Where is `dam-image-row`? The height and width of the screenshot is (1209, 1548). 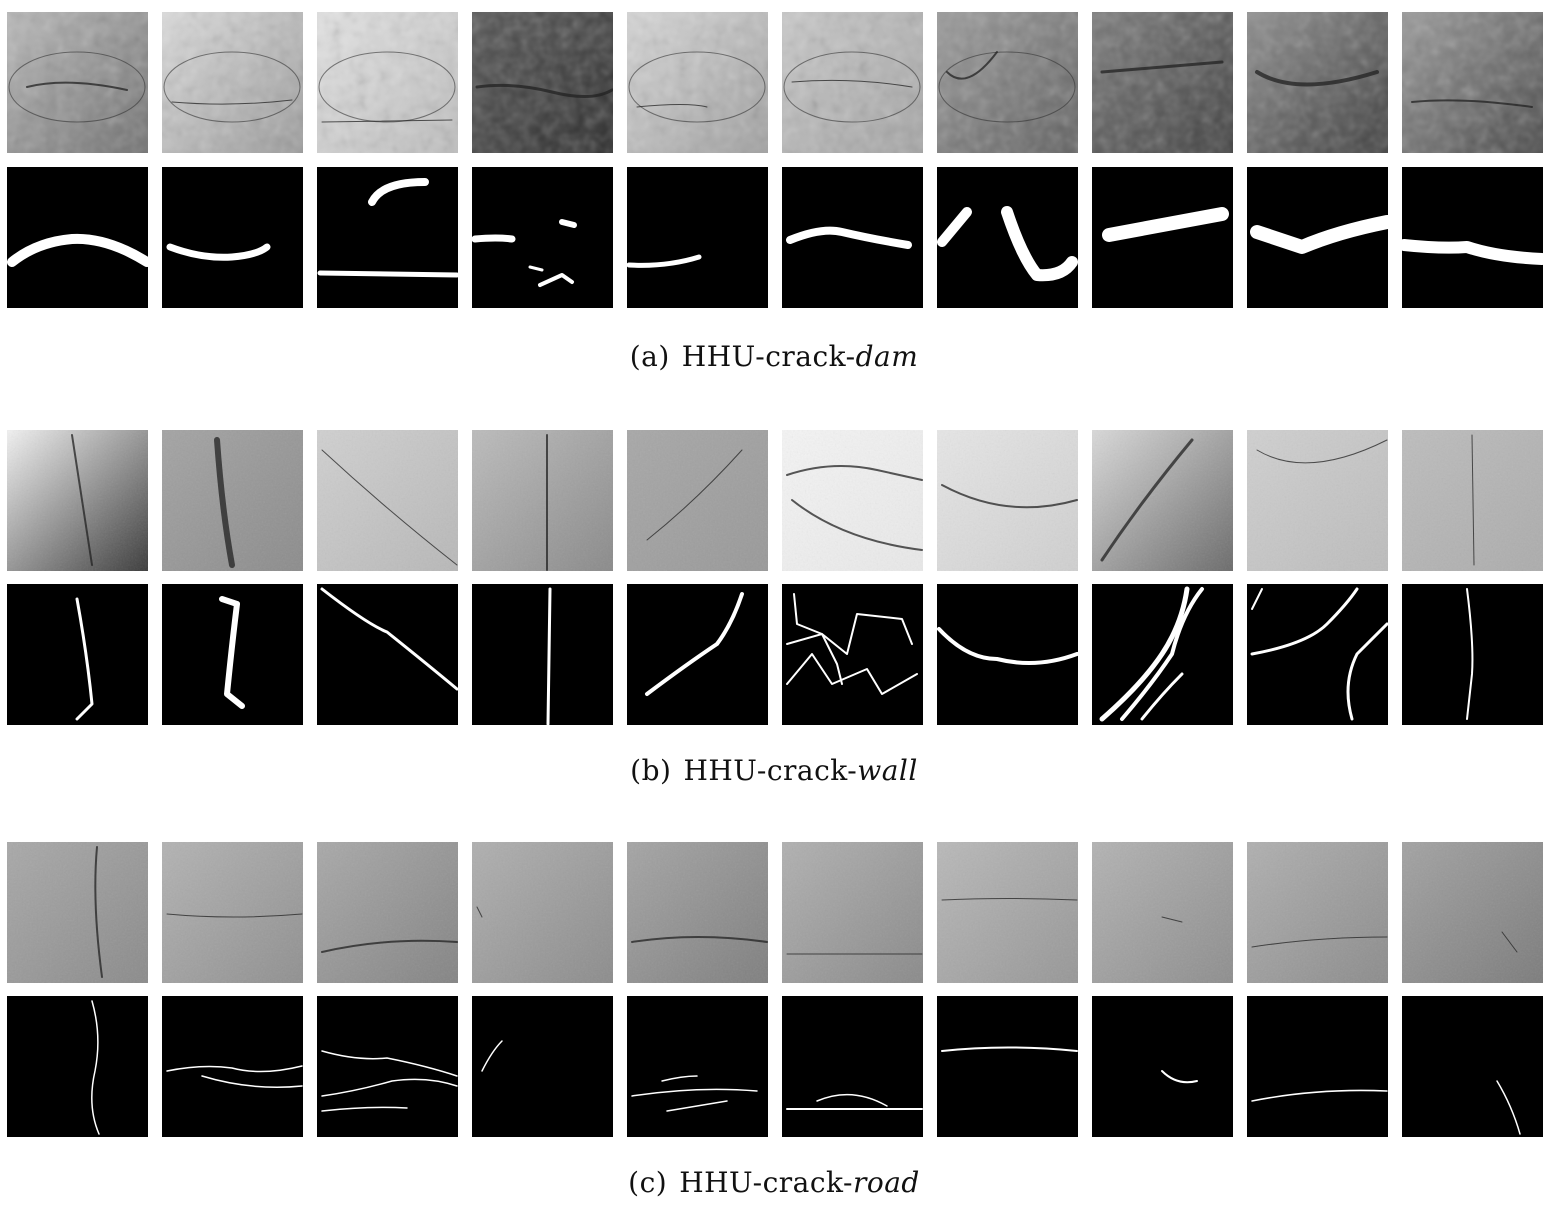 dam-image-row is located at coordinates (774, 83).